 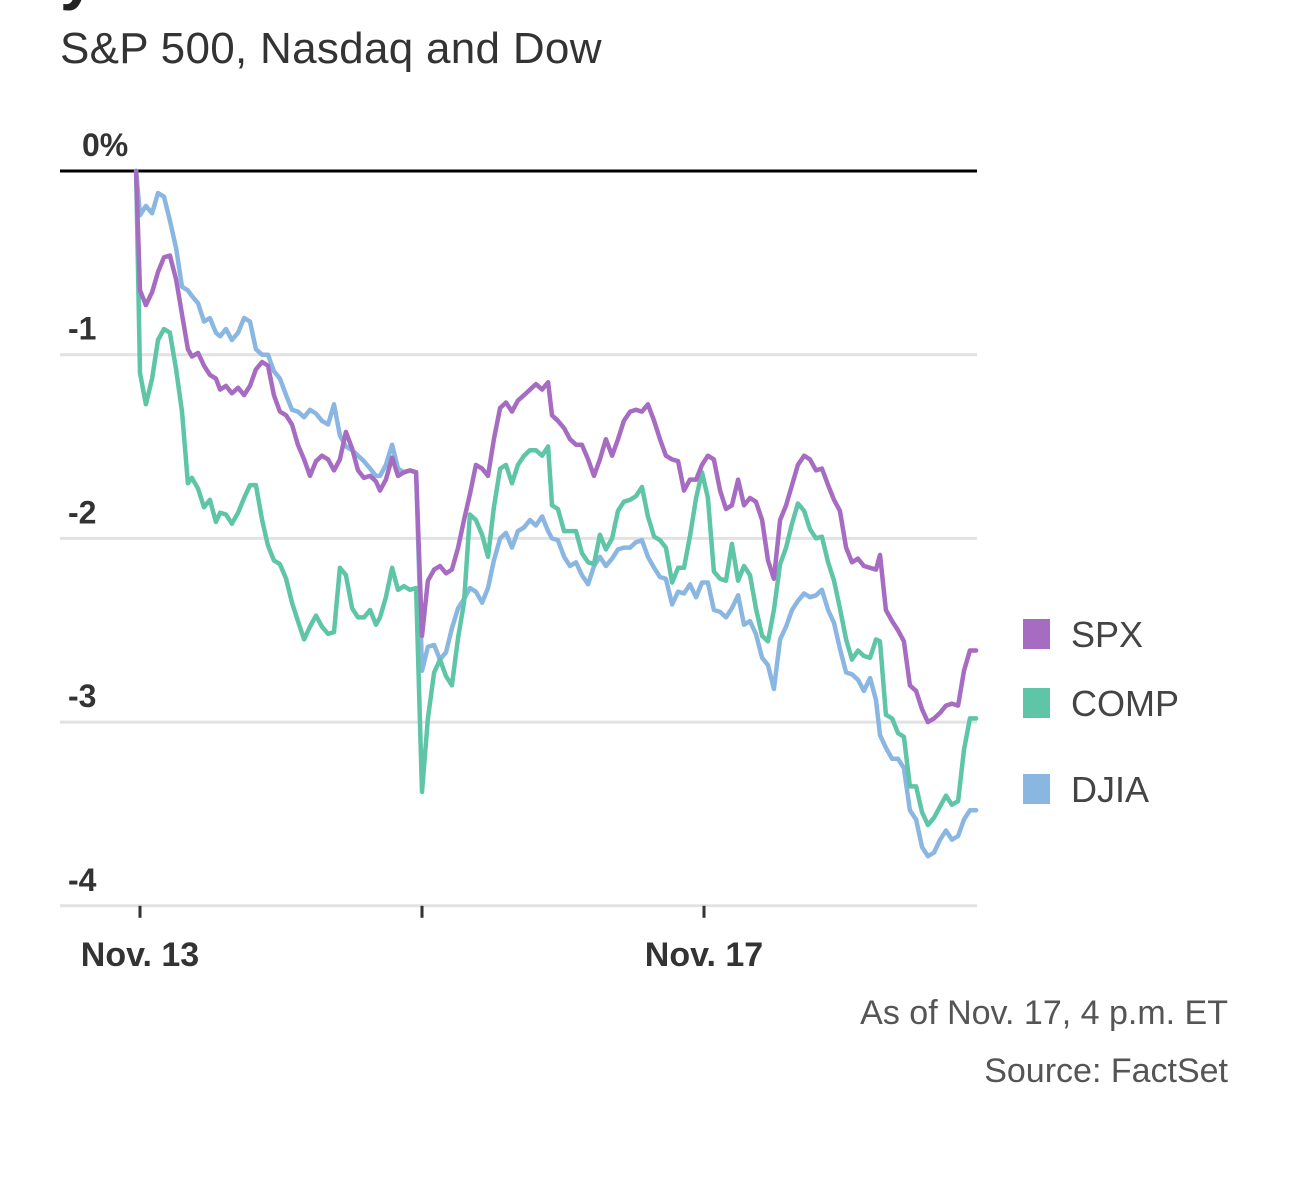 I want to click on y-tick-label: -3, so click(x=82, y=696).